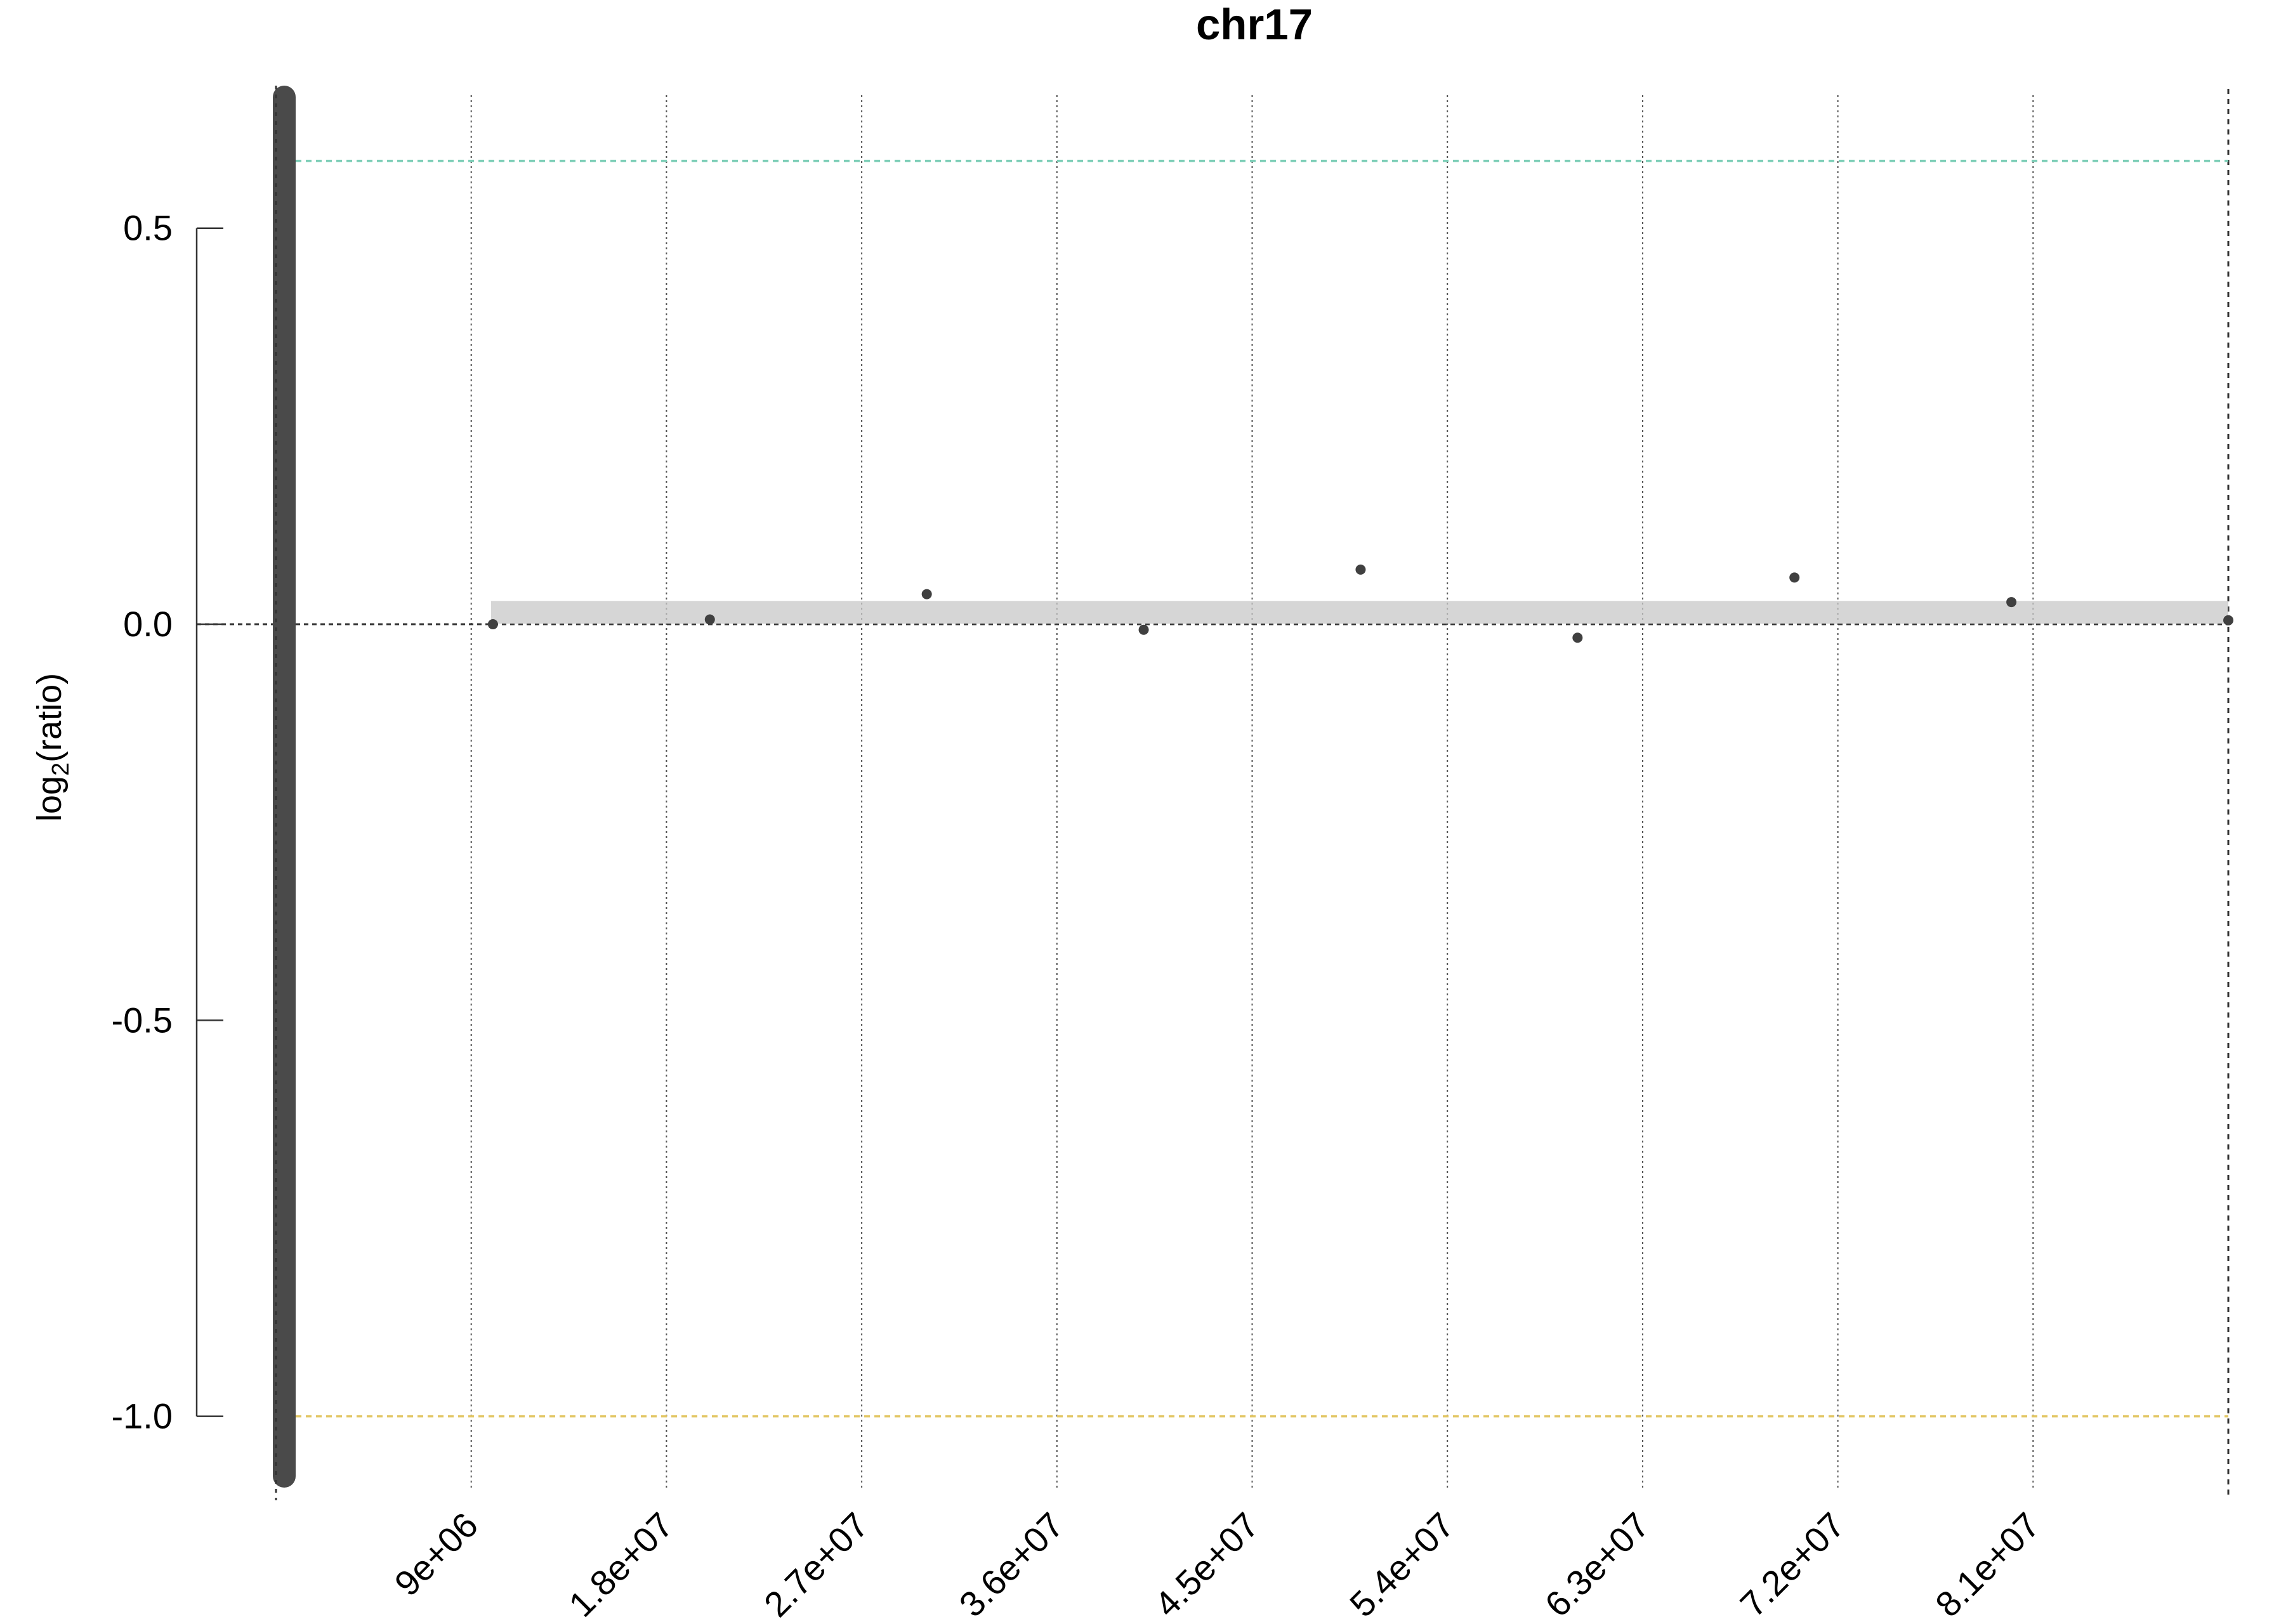 The height and width of the screenshot is (1624, 2274). I want to click on x-tick-label: 7.2e+07, so click(1792, 1564).